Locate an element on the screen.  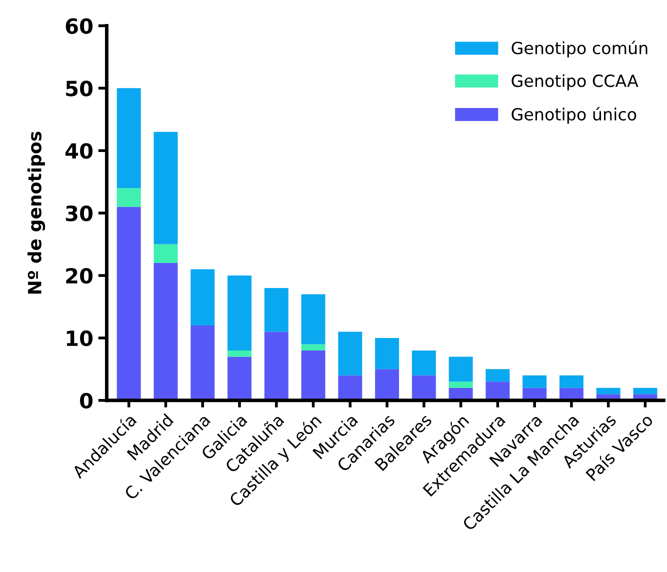
legend-label: Genotipo CCAA is located at coordinates (575, 82).